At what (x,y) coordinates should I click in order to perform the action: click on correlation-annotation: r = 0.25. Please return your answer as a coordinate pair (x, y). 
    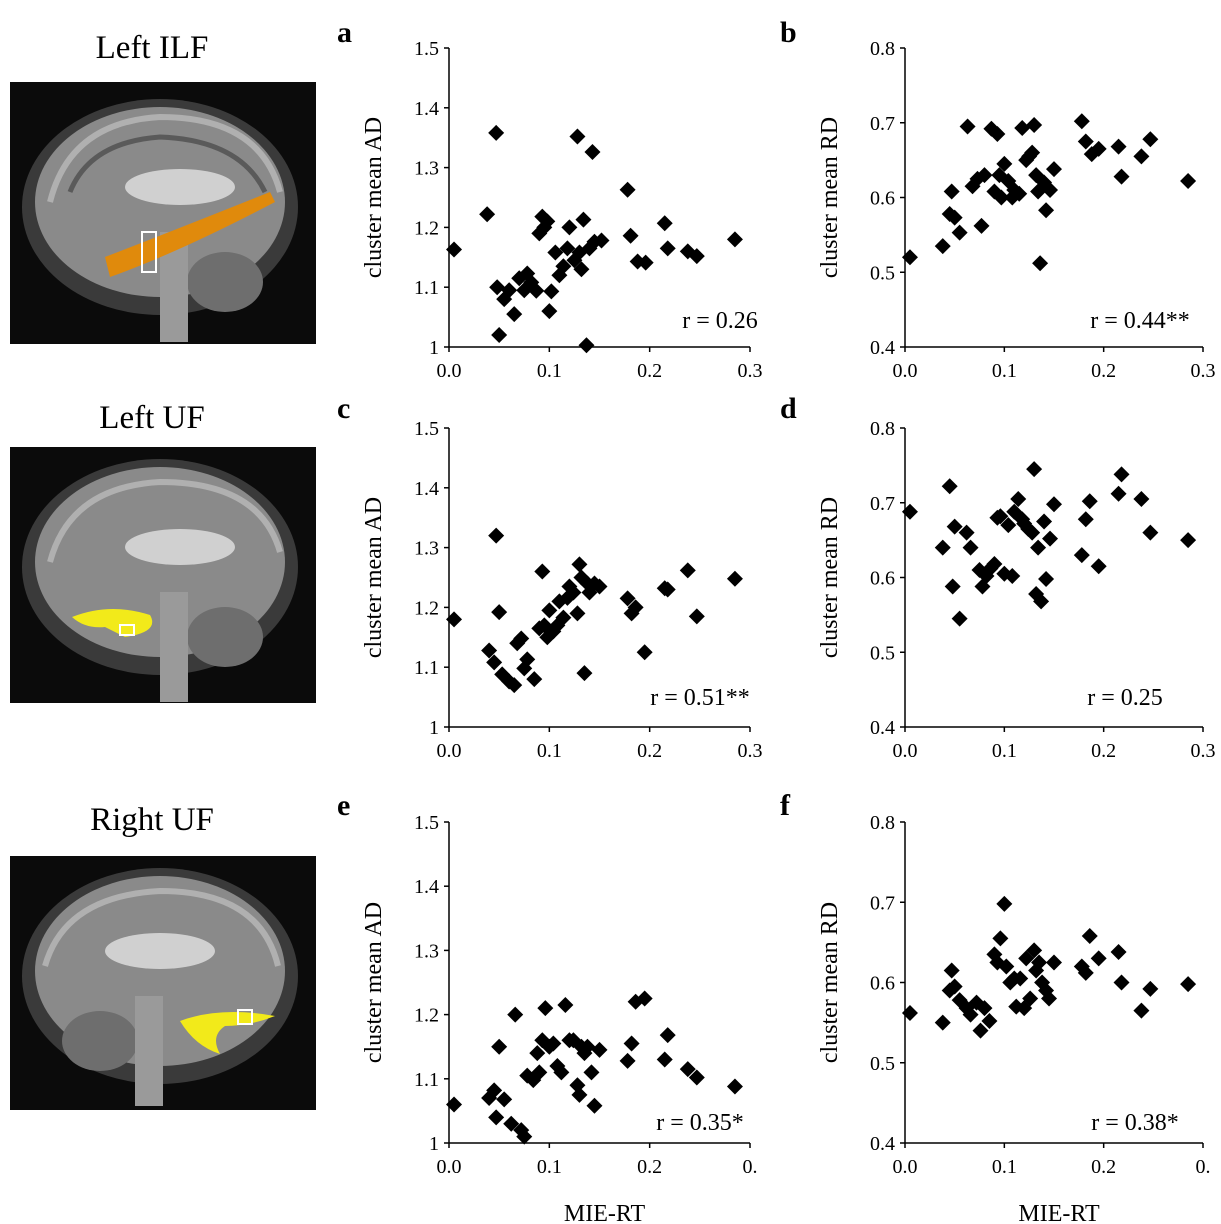
    Looking at the image, I should click on (1125, 698).